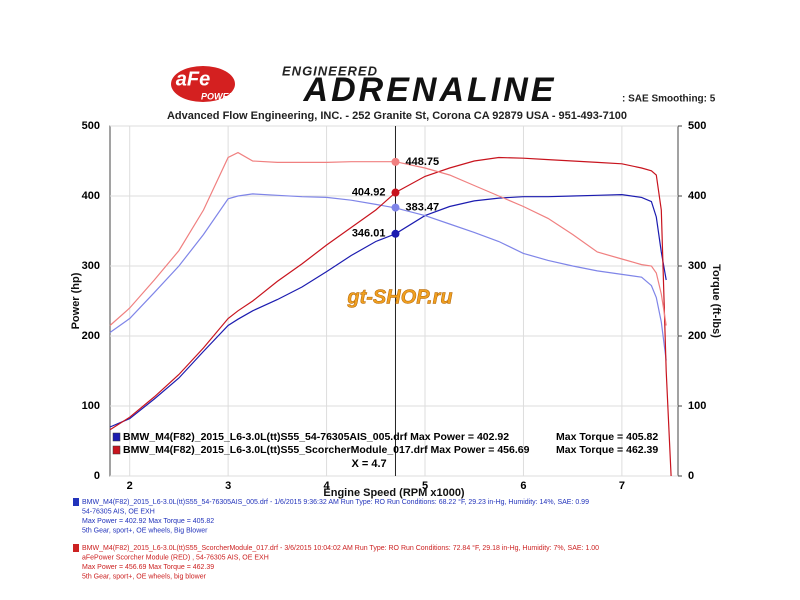  I want to click on y-tick-label: 300, so click(91, 266).